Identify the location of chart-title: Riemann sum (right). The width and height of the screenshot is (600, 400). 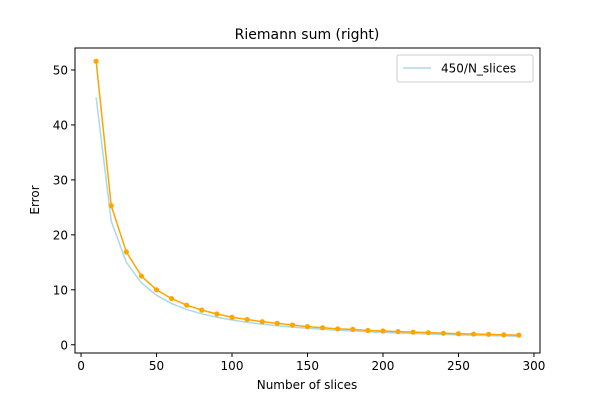
(307, 35).